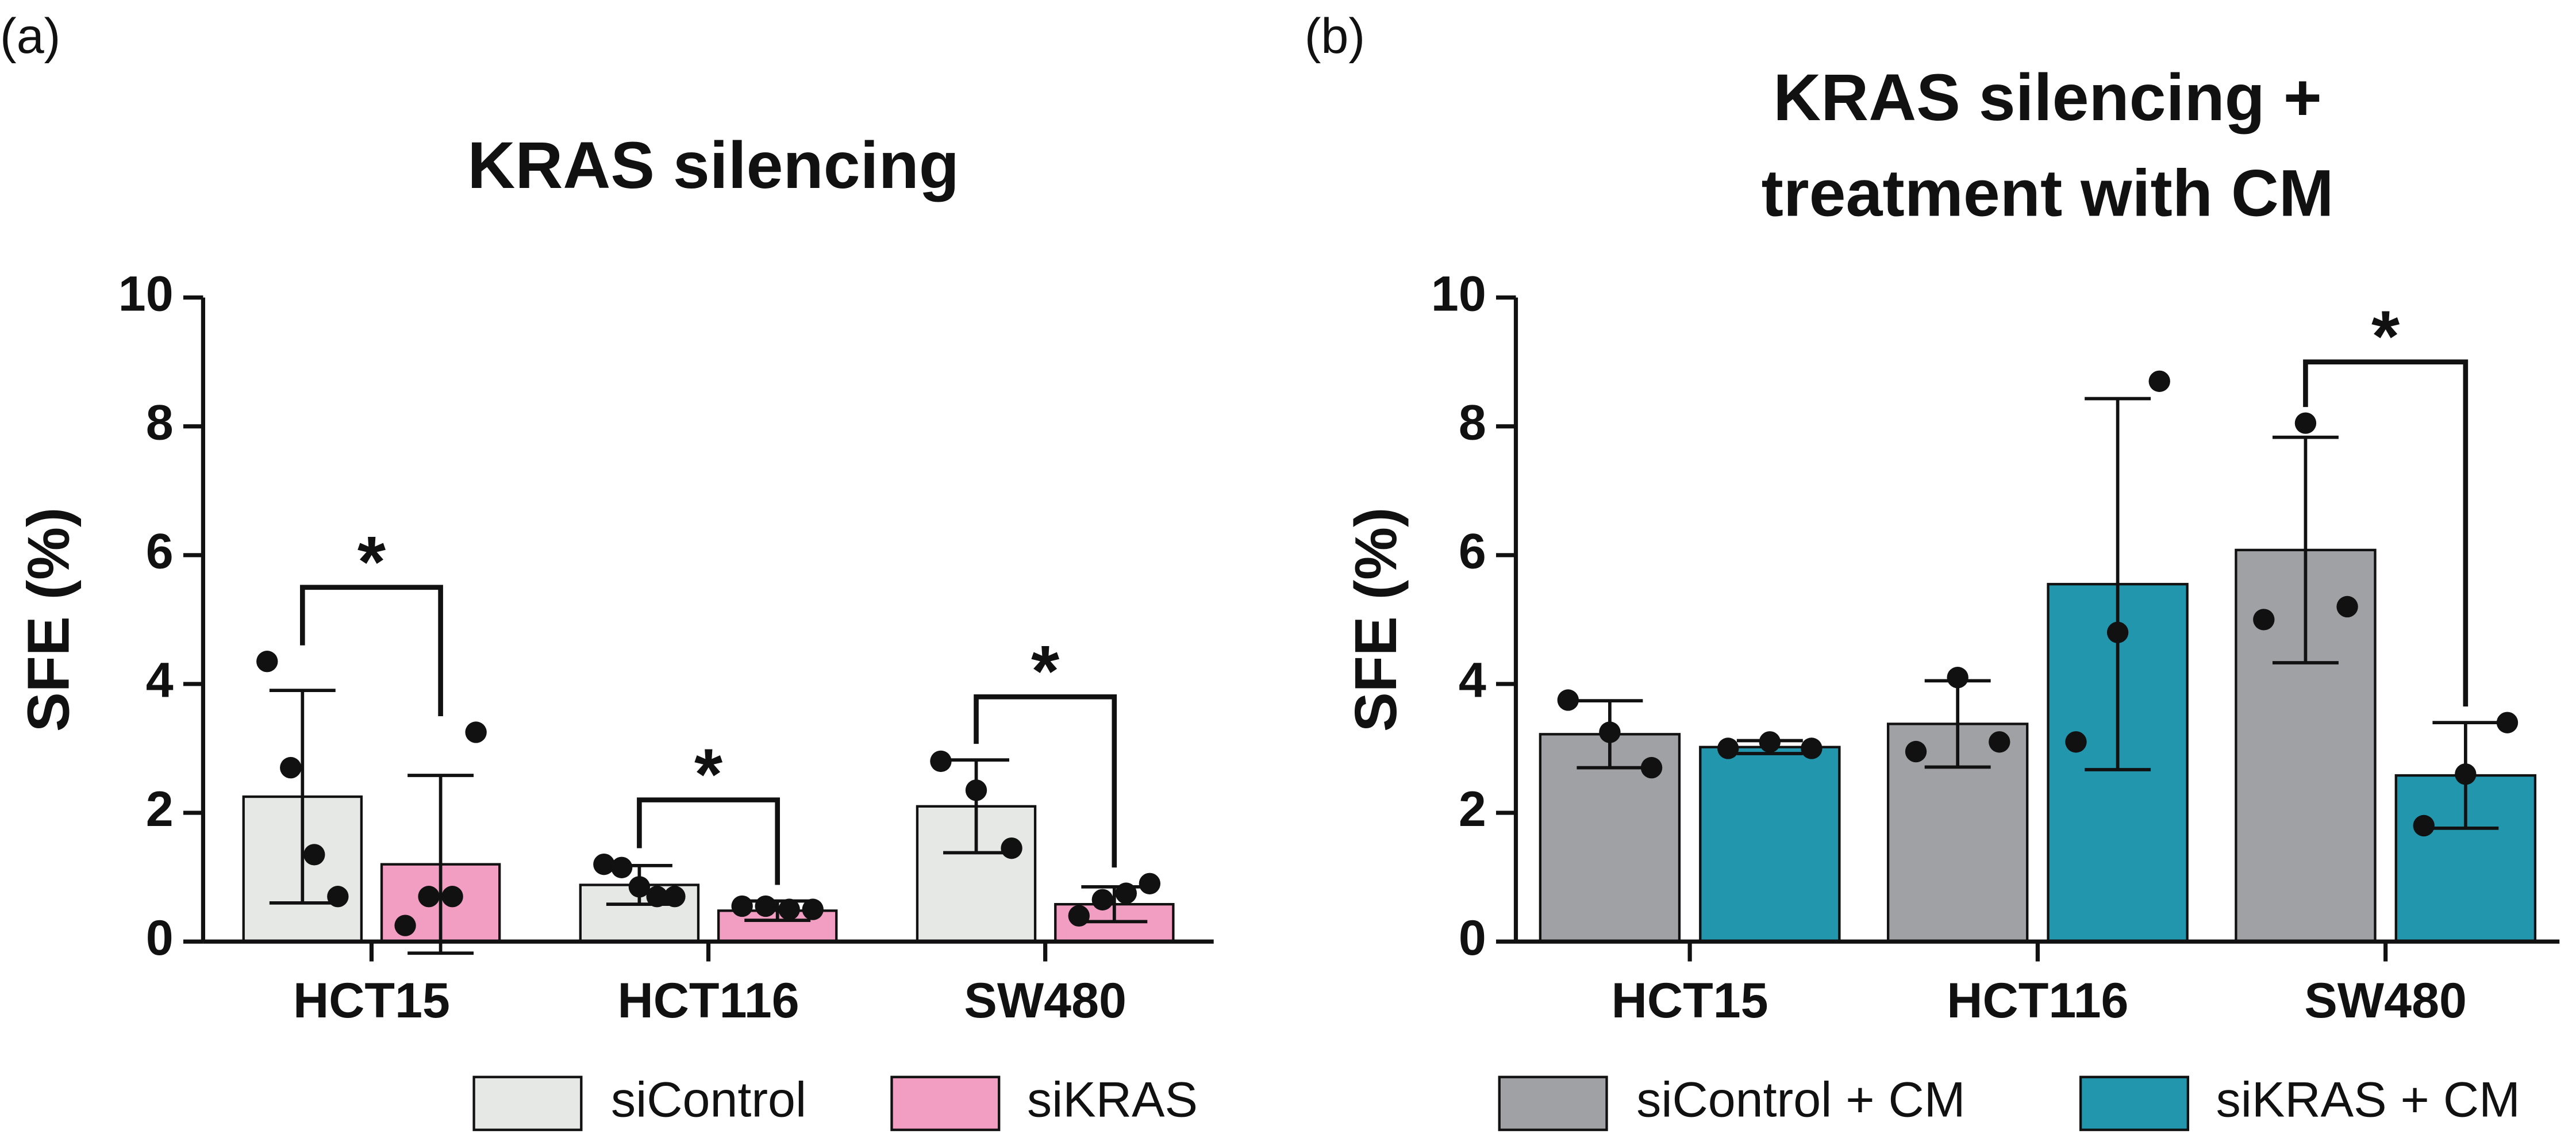  Describe the element at coordinates (2048, 193) in the screenshot. I see `chart-title: treatment with CM` at that location.